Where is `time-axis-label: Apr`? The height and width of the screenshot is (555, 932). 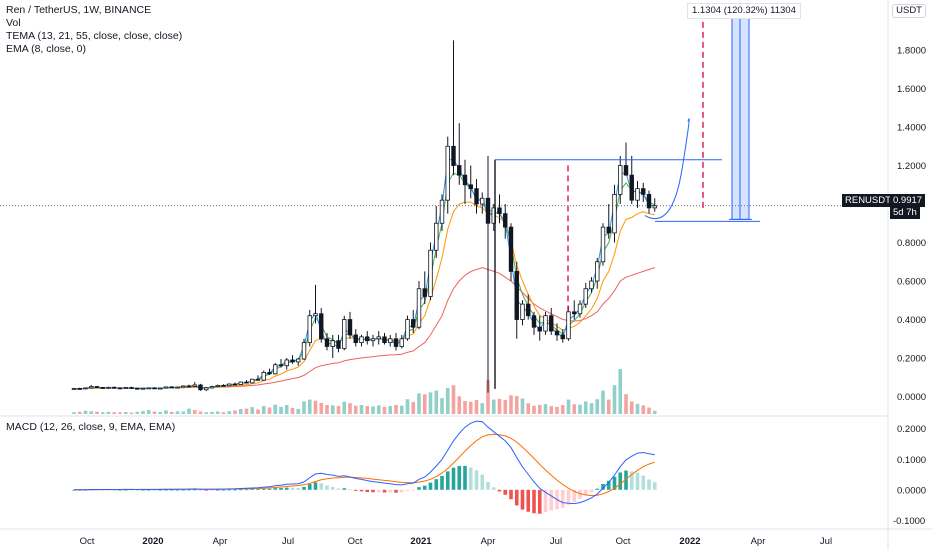
time-axis-label: Apr is located at coordinates (488, 541).